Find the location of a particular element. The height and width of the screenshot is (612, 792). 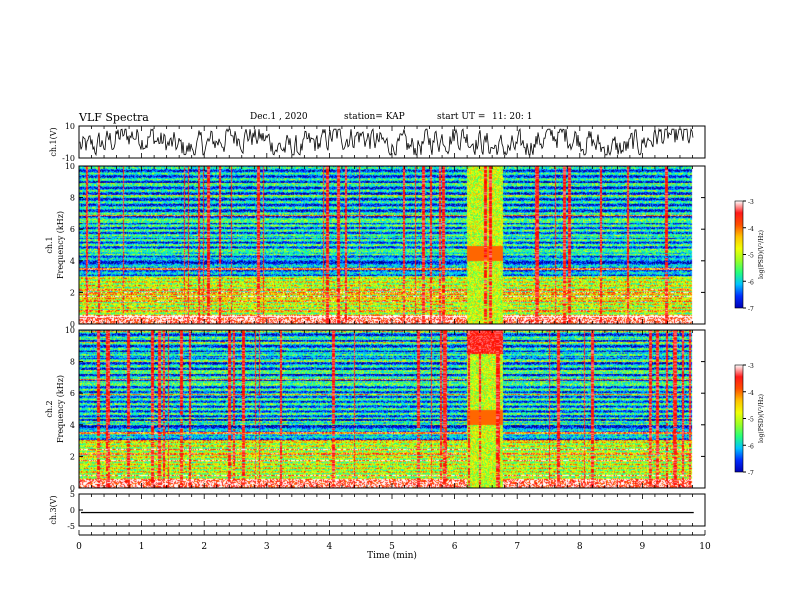

x-tick-label: 5 is located at coordinates (392, 547).